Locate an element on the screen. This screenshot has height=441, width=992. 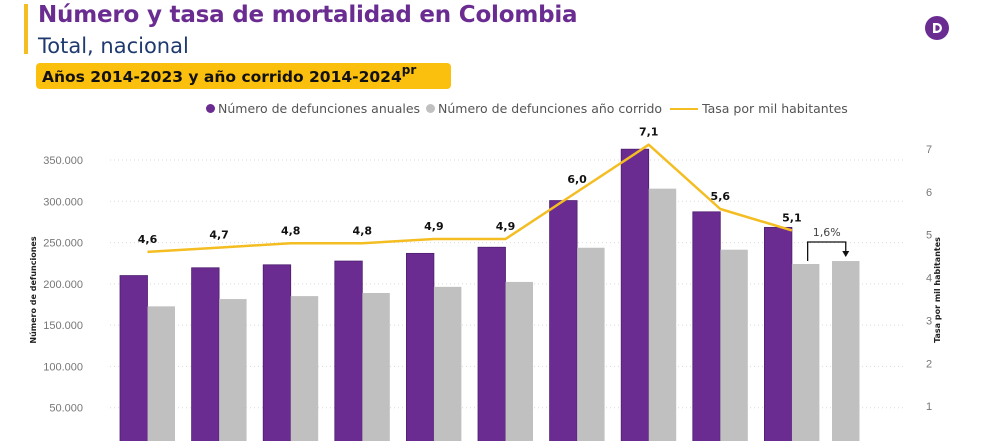
legend-label-ytd: Número de defunciones año corrido is located at coordinates (550, 108).